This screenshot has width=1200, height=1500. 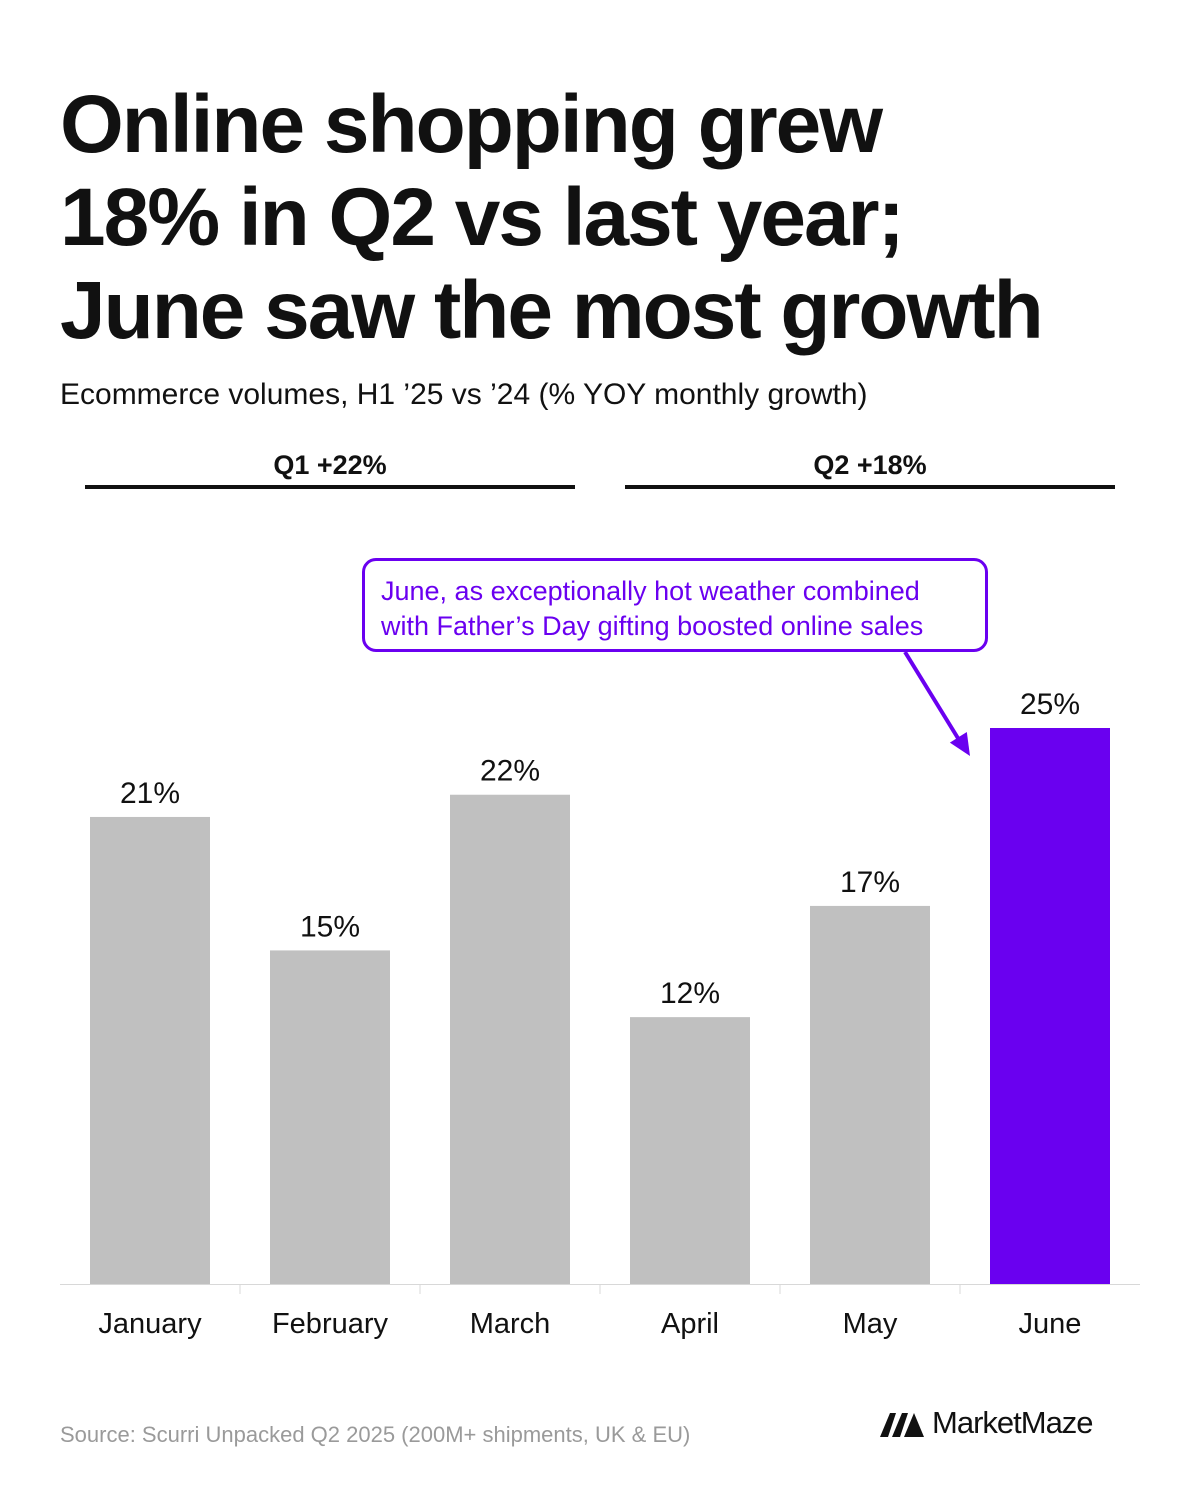 What do you see at coordinates (1050, 1324) in the screenshot?
I see `tick-label-june: June` at bounding box center [1050, 1324].